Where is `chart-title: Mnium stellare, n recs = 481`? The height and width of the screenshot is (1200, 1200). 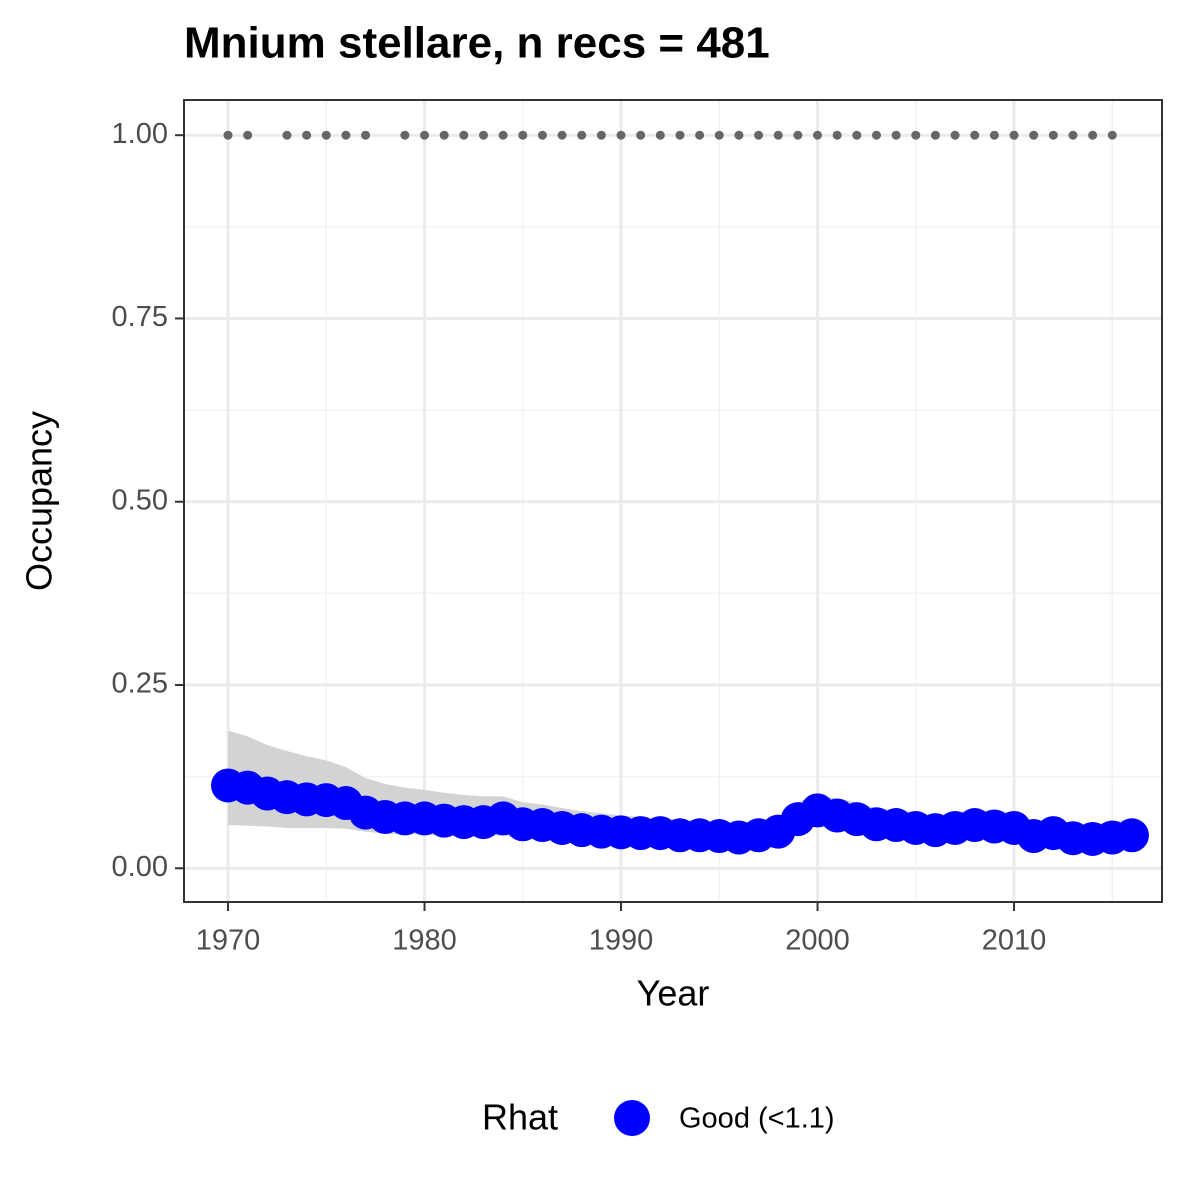 chart-title: Mnium stellare, n recs = 481 is located at coordinates (477, 43).